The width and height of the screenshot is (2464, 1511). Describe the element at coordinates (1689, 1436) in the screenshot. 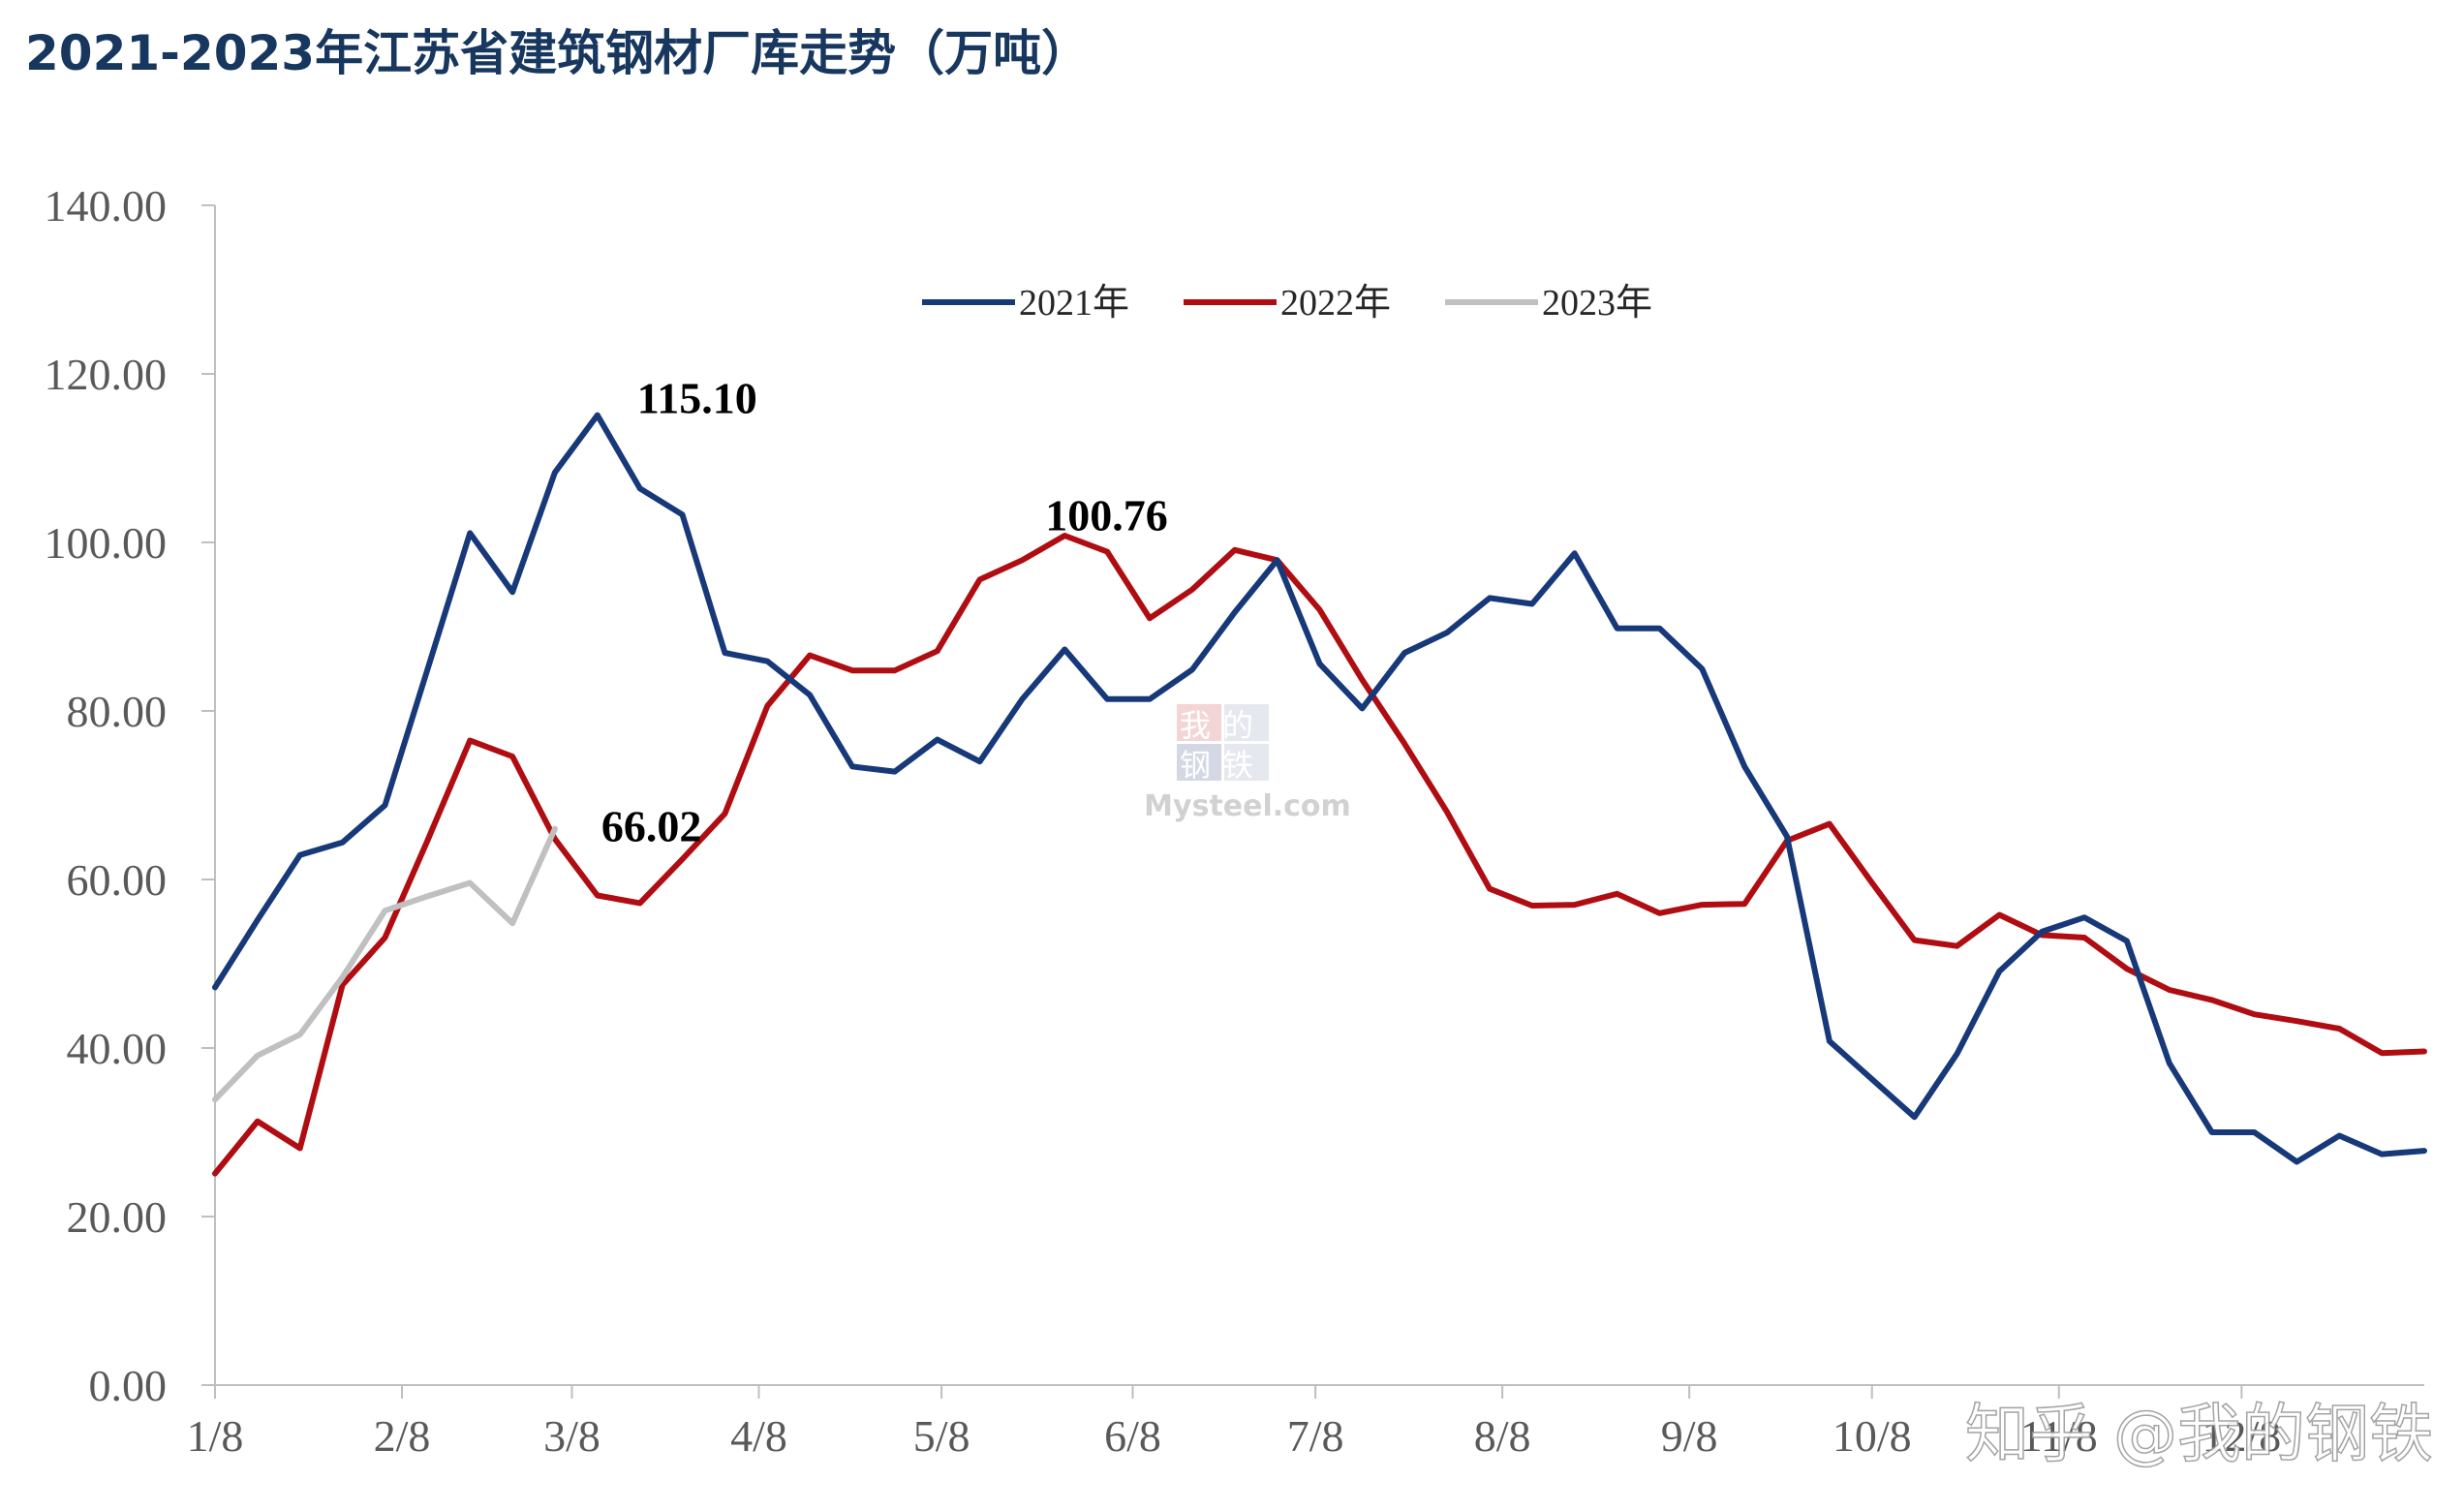

I see `x-tick-label: 9/8` at that location.